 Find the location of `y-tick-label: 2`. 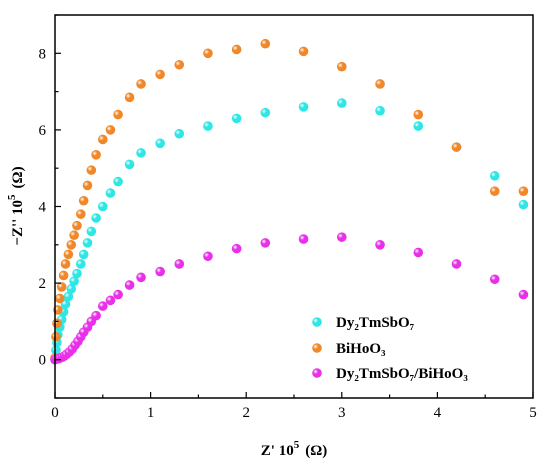

y-tick-label: 2 is located at coordinates (43, 284).